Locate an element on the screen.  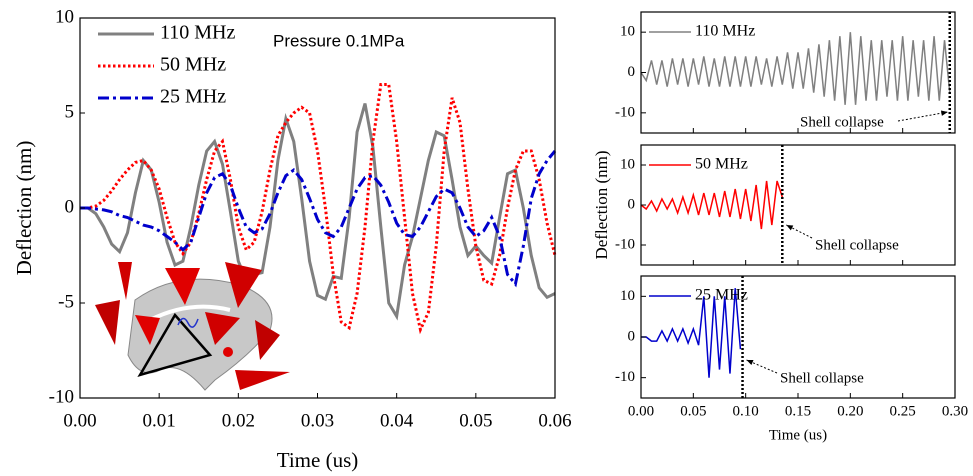
x-tick-label: 0.03 is located at coordinates (317, 420).